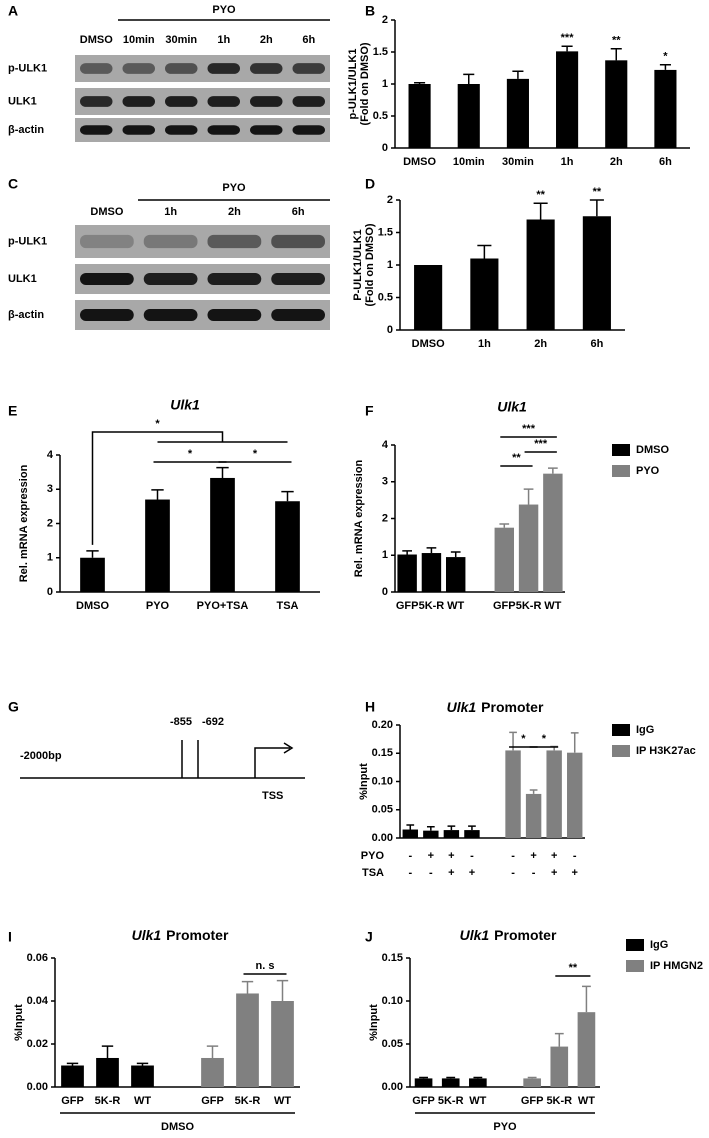 This screenshot has width=709, height=1138. What do you see at coordinates (26, 315) in the screenshot?
I see `row-label: β-actin` at bounding box center [26, 315].